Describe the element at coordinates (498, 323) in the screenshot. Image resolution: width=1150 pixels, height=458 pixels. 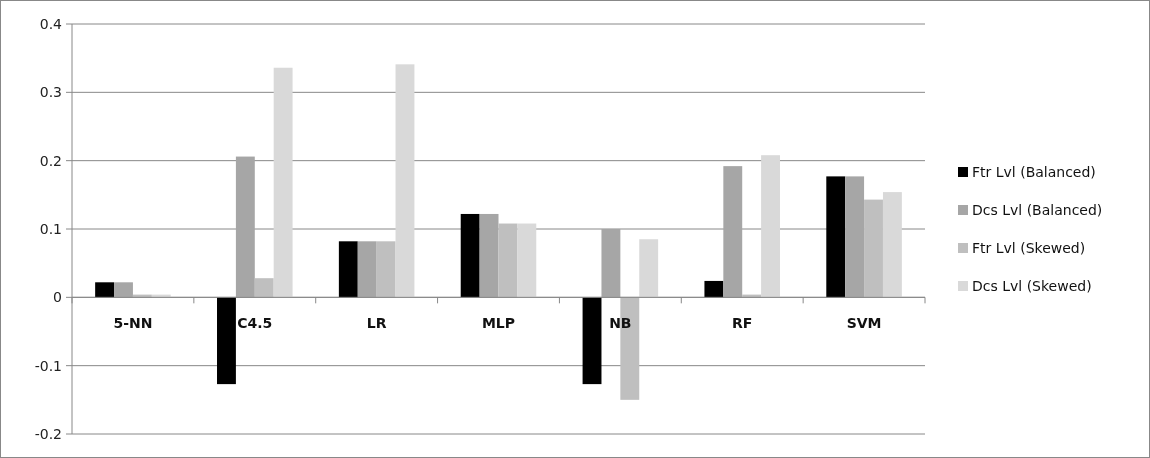
I see `x-tick-label: MLP` at that location.